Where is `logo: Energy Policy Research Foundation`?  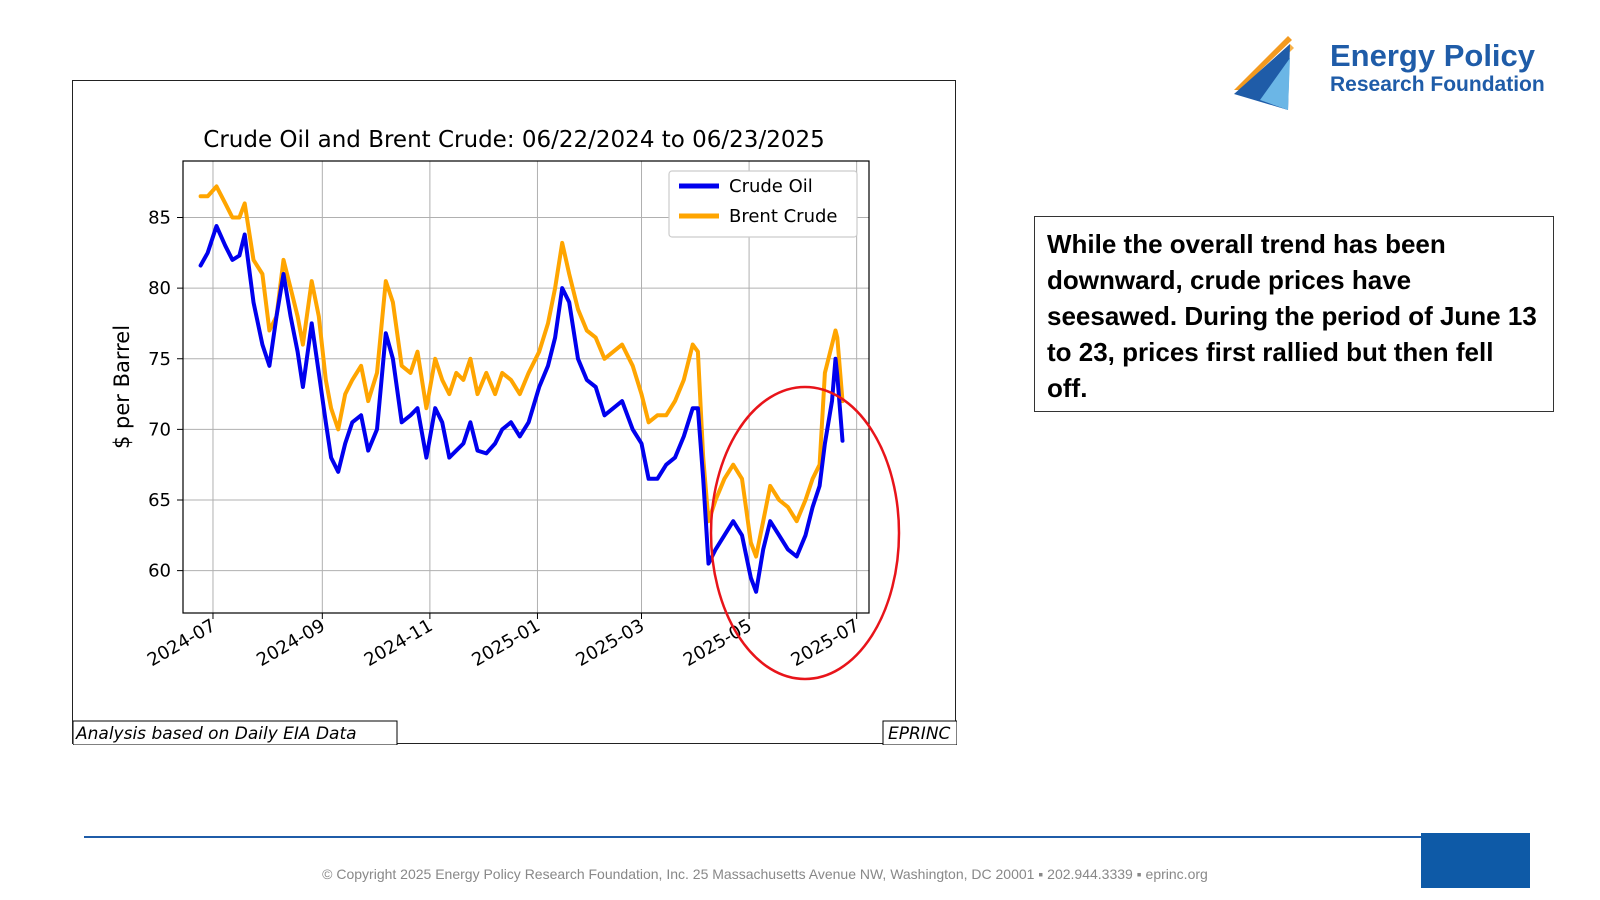
logo: Energy Policy Research Foundation is located at coordinates (1410, 70).